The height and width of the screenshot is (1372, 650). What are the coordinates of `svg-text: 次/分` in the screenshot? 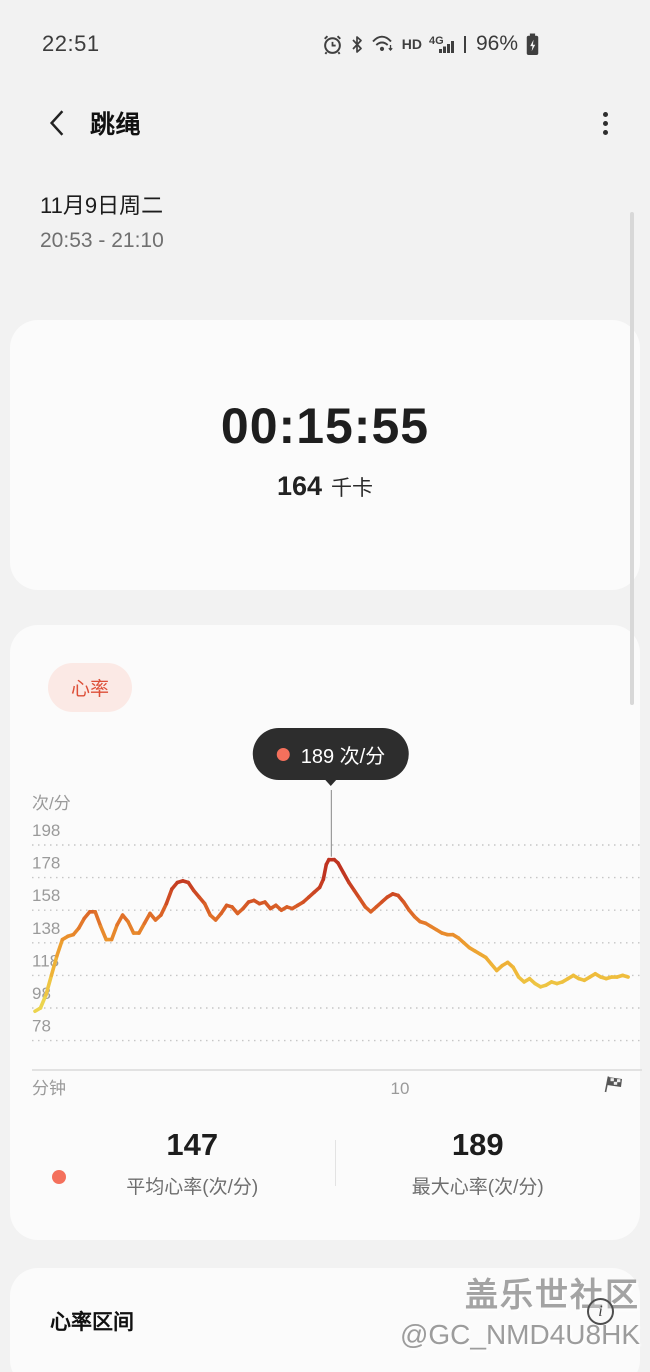 It's located at (51, 803).